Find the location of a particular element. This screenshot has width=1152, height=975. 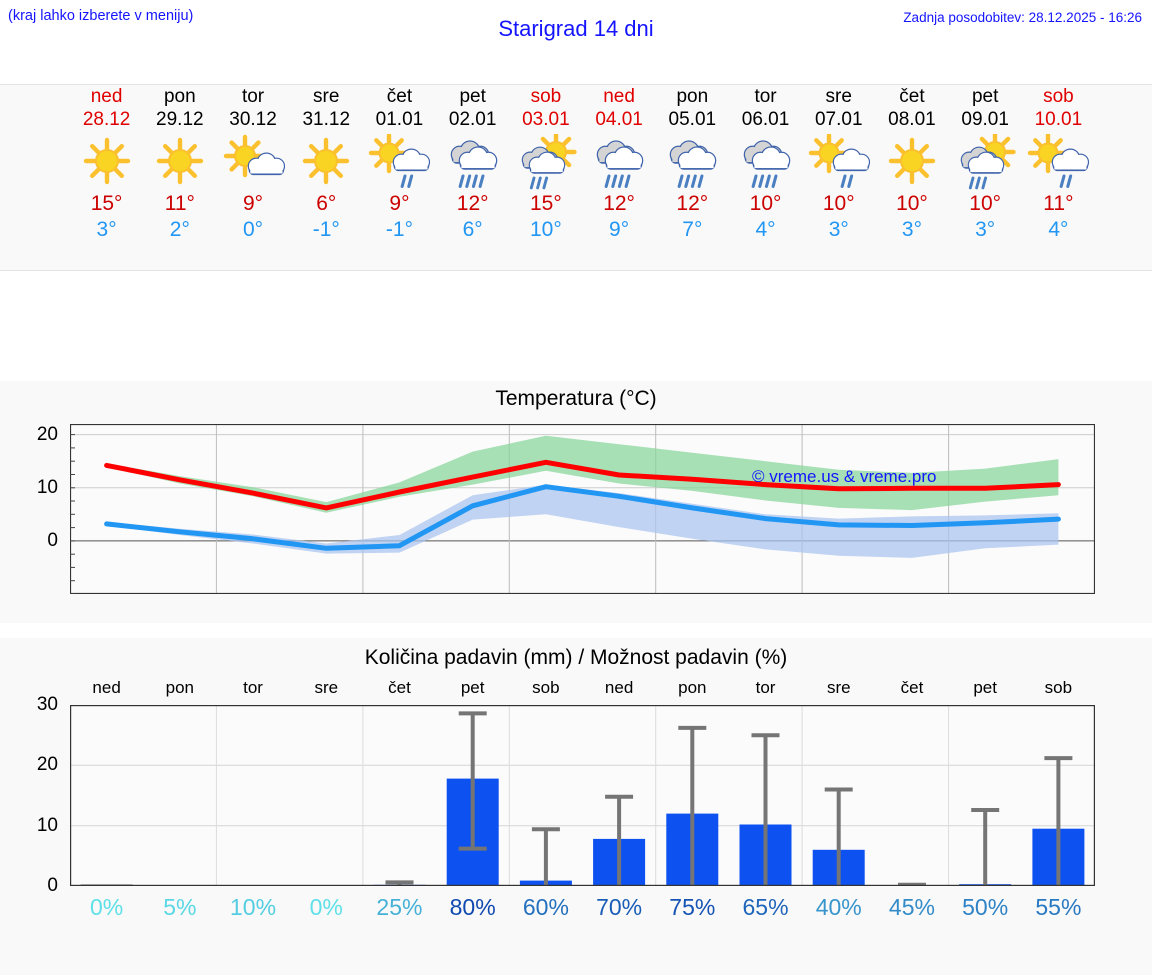

watermark: © vreme.us & vreme.pro is located at coordinates (844, 476).